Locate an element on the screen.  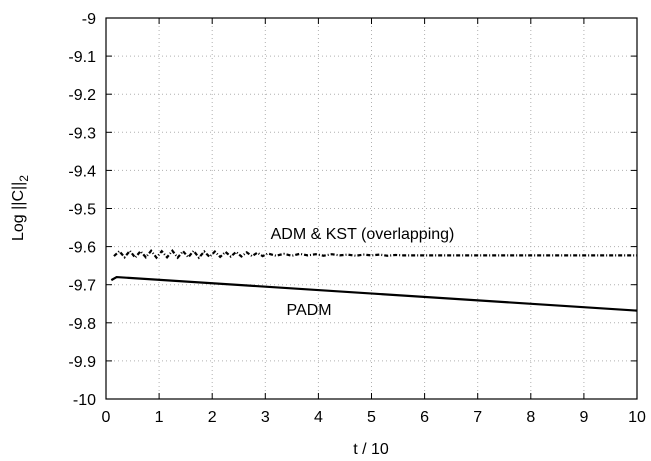
y-tick-label: -9.4 is located at coordinates (82, 171).